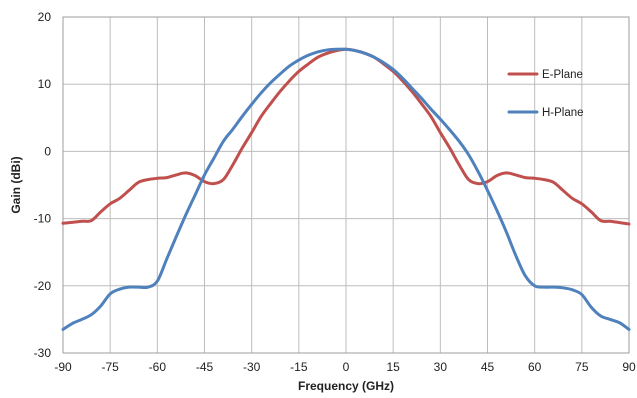 Image resolution: width=637 pixels, height=398 pixels. I want to click on x-tick-label: 60, so click(535, 367).